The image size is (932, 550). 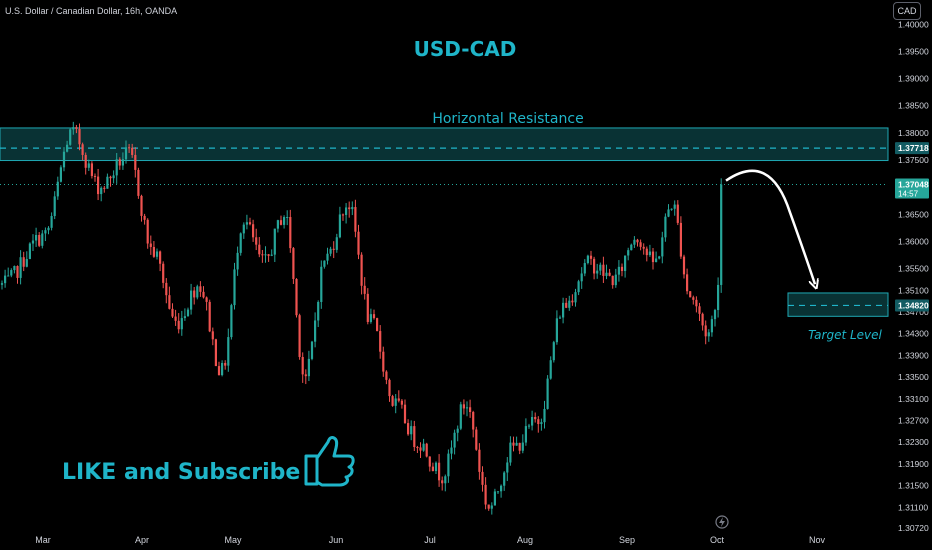 I want to click on price-tick-label: 1.37500, so click(x=913, y=160).